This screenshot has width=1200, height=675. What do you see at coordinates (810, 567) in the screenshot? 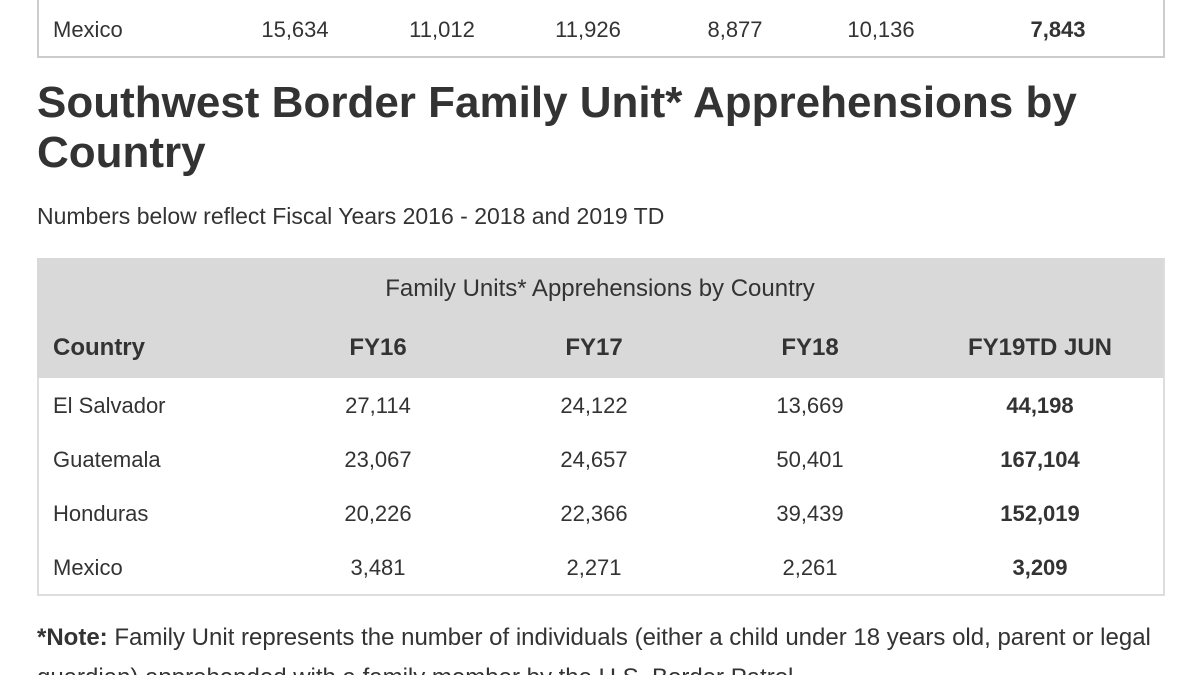
I see `cell: 2,261` at bounding box center [810, 567].